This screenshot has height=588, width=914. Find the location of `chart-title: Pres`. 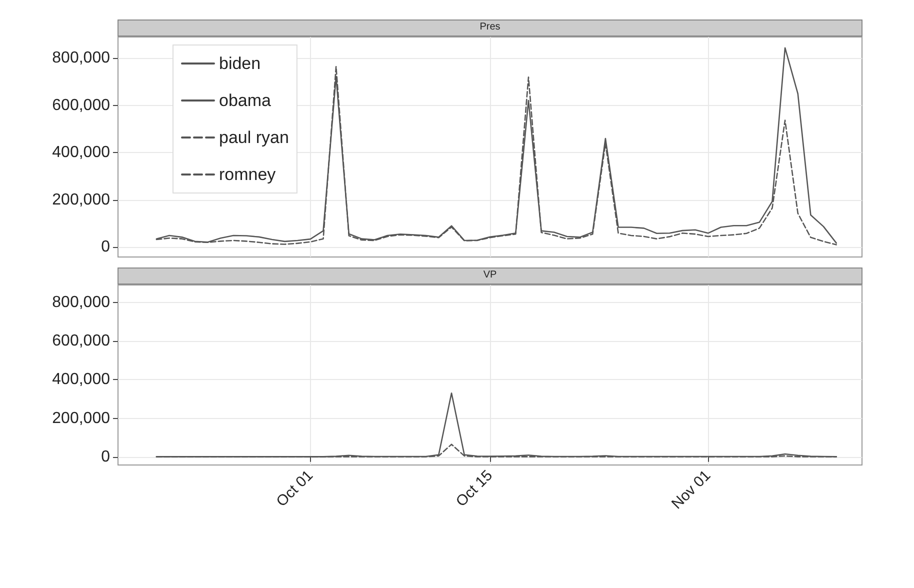

chart-title: Pres is located at coordinates (490, 27).